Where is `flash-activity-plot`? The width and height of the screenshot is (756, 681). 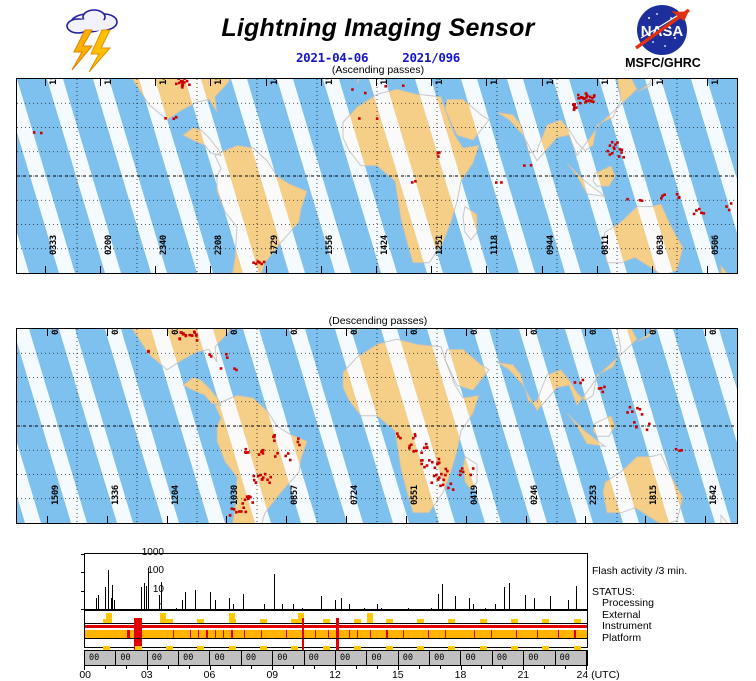
flash-activity-plot is located at coordinates (334, 581).